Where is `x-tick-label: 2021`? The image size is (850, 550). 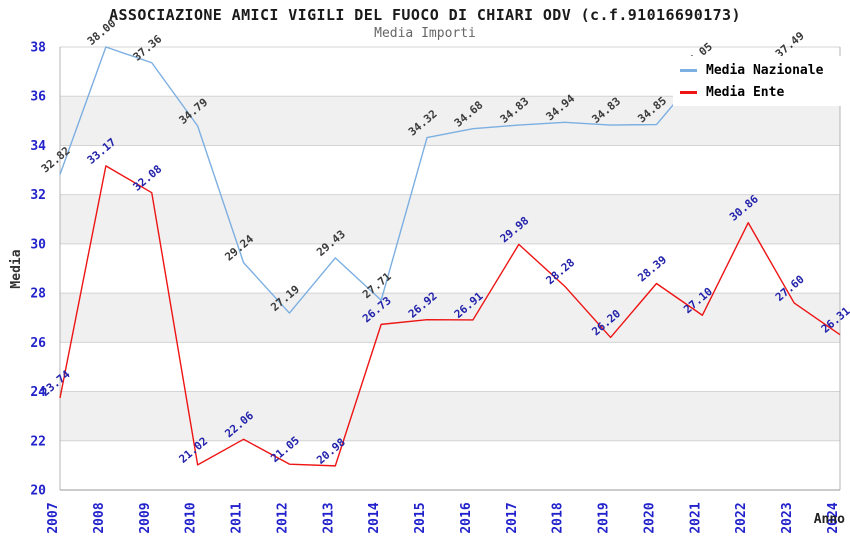 x-tick-label: 2021 is located at coordinates (695, 517).